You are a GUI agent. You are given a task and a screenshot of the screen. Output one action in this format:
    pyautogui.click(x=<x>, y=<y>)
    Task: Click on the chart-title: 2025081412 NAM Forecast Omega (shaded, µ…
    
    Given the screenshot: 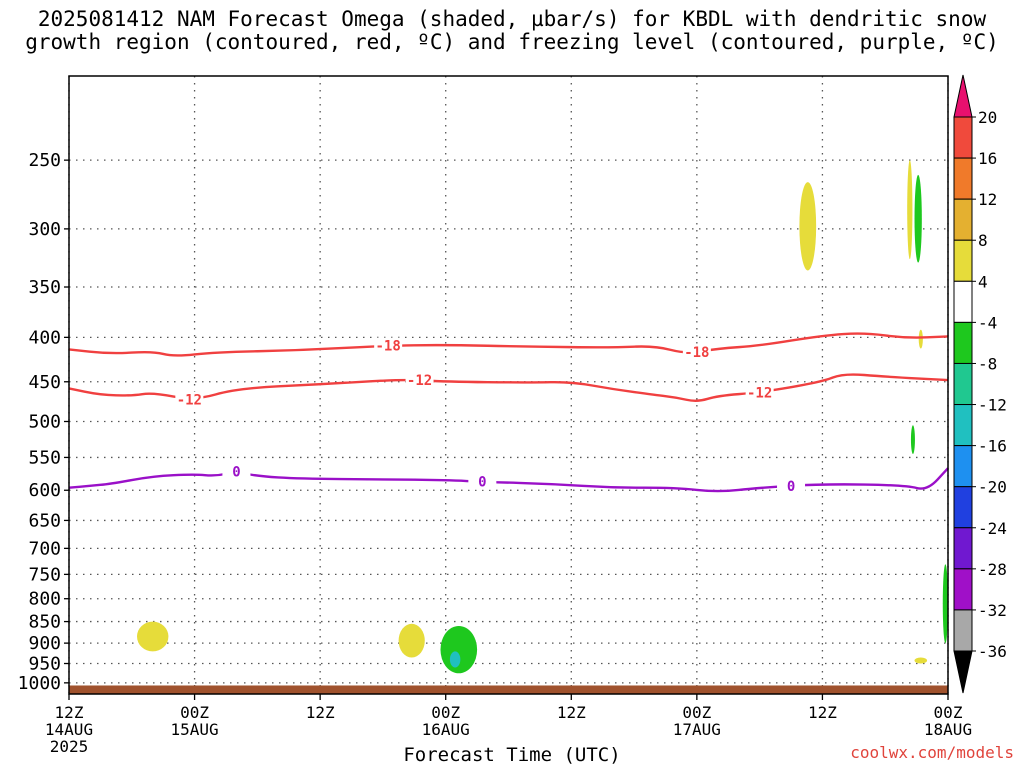 What is the action you would take?
    pyautogui.click(x=512, y=31)
    